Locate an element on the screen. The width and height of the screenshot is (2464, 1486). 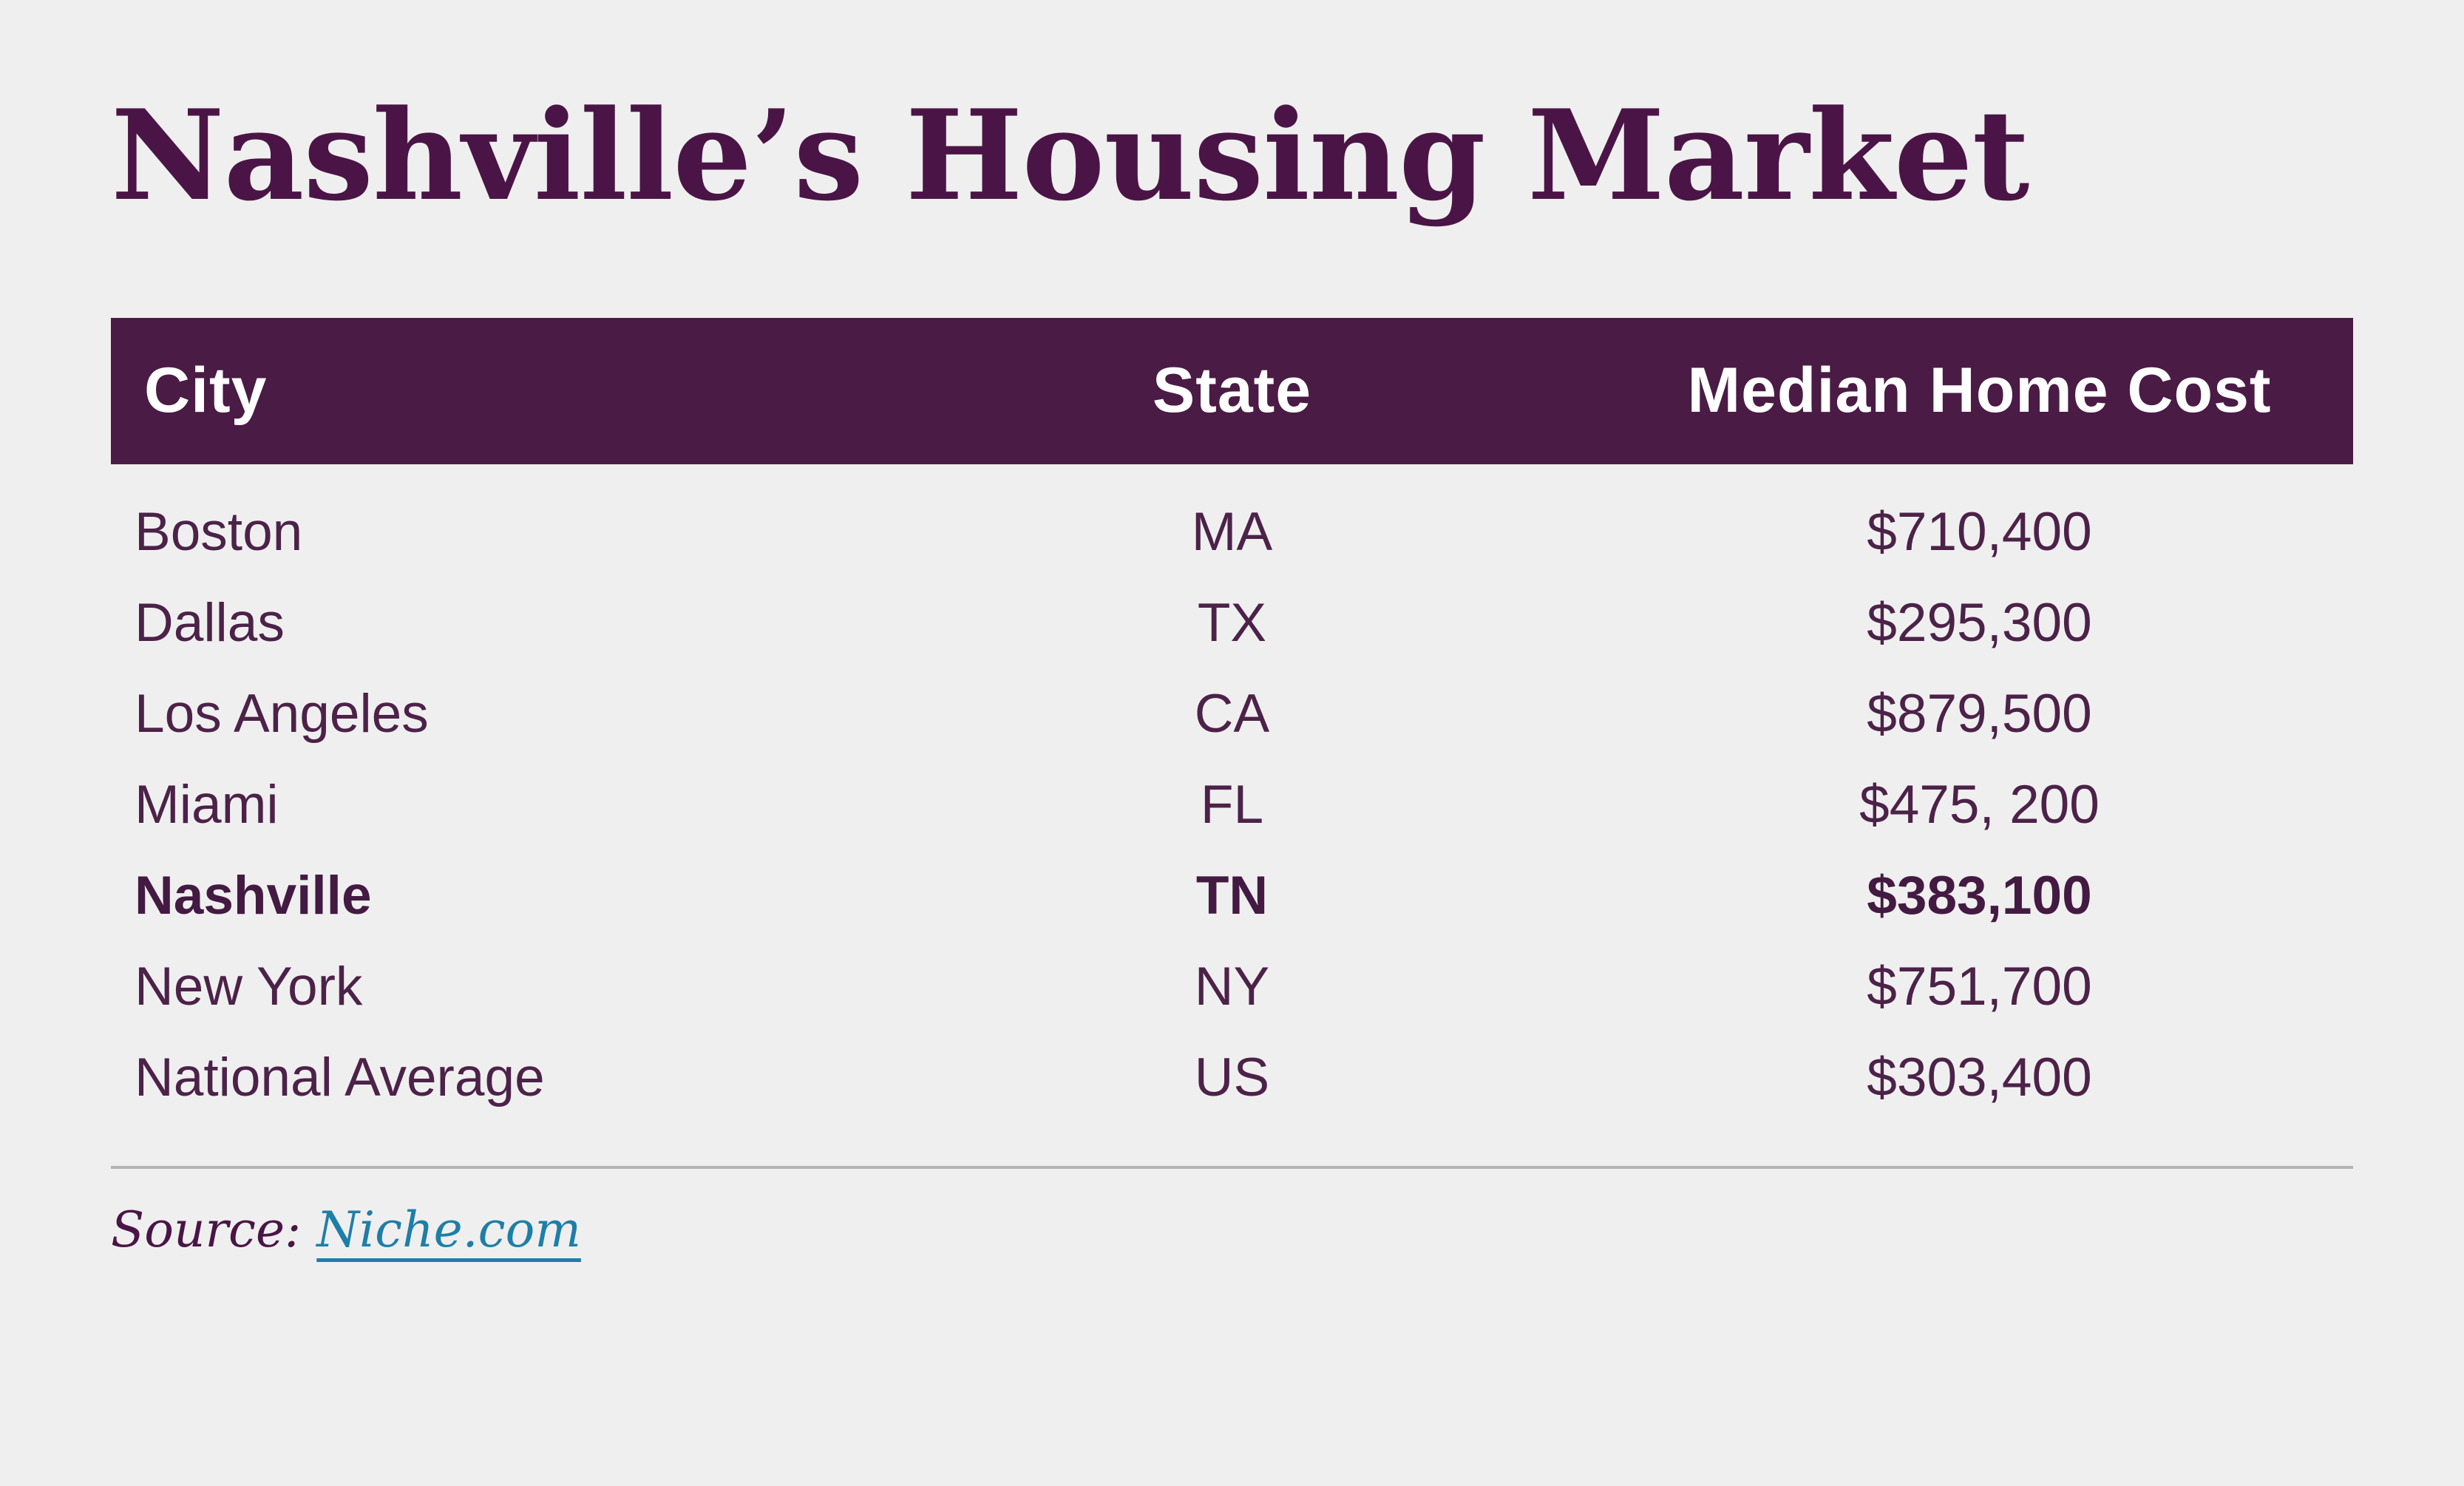
cell-cost: $295,300 is located at coordinates (1979, 622).